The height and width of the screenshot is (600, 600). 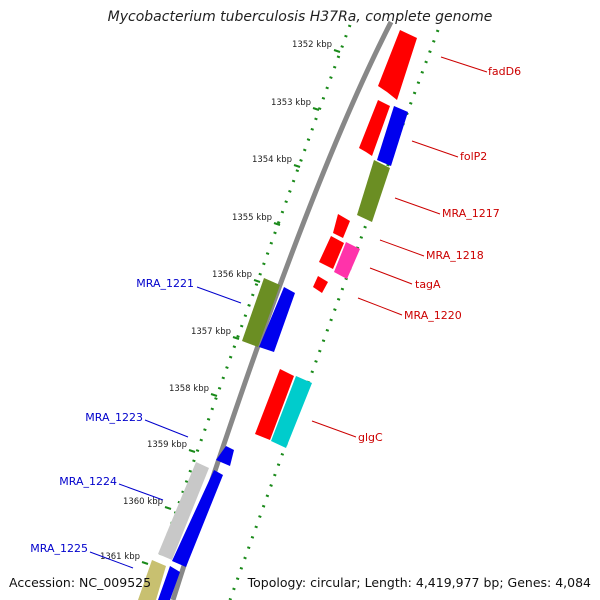 I want to click on label-glgC: glgC, so click(x=370, y=437).